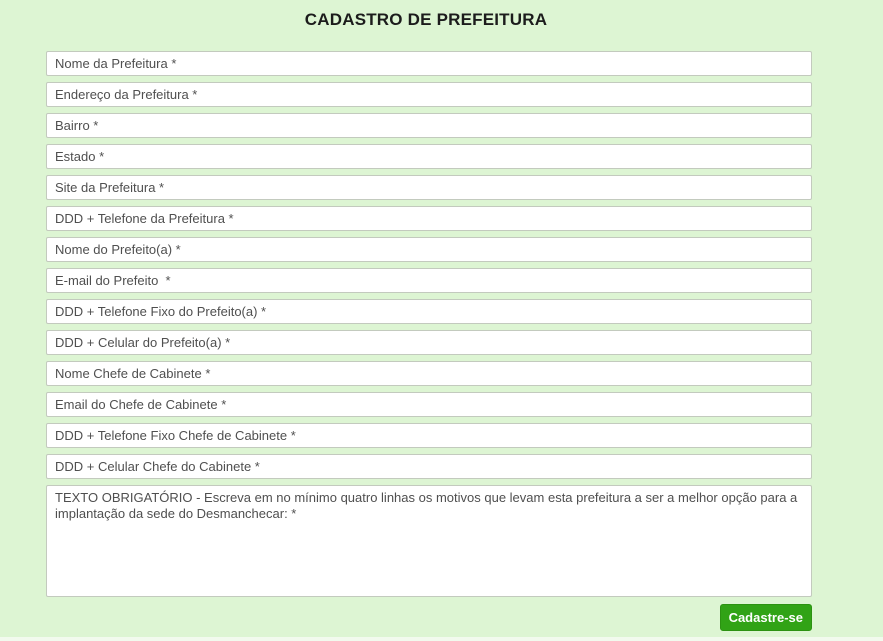 The width and height of the screenshot is (883, 641). What do you see at coordinates (429, 125) in the screenshot?
I see `input-bairro` at bounding box center [429, 125].